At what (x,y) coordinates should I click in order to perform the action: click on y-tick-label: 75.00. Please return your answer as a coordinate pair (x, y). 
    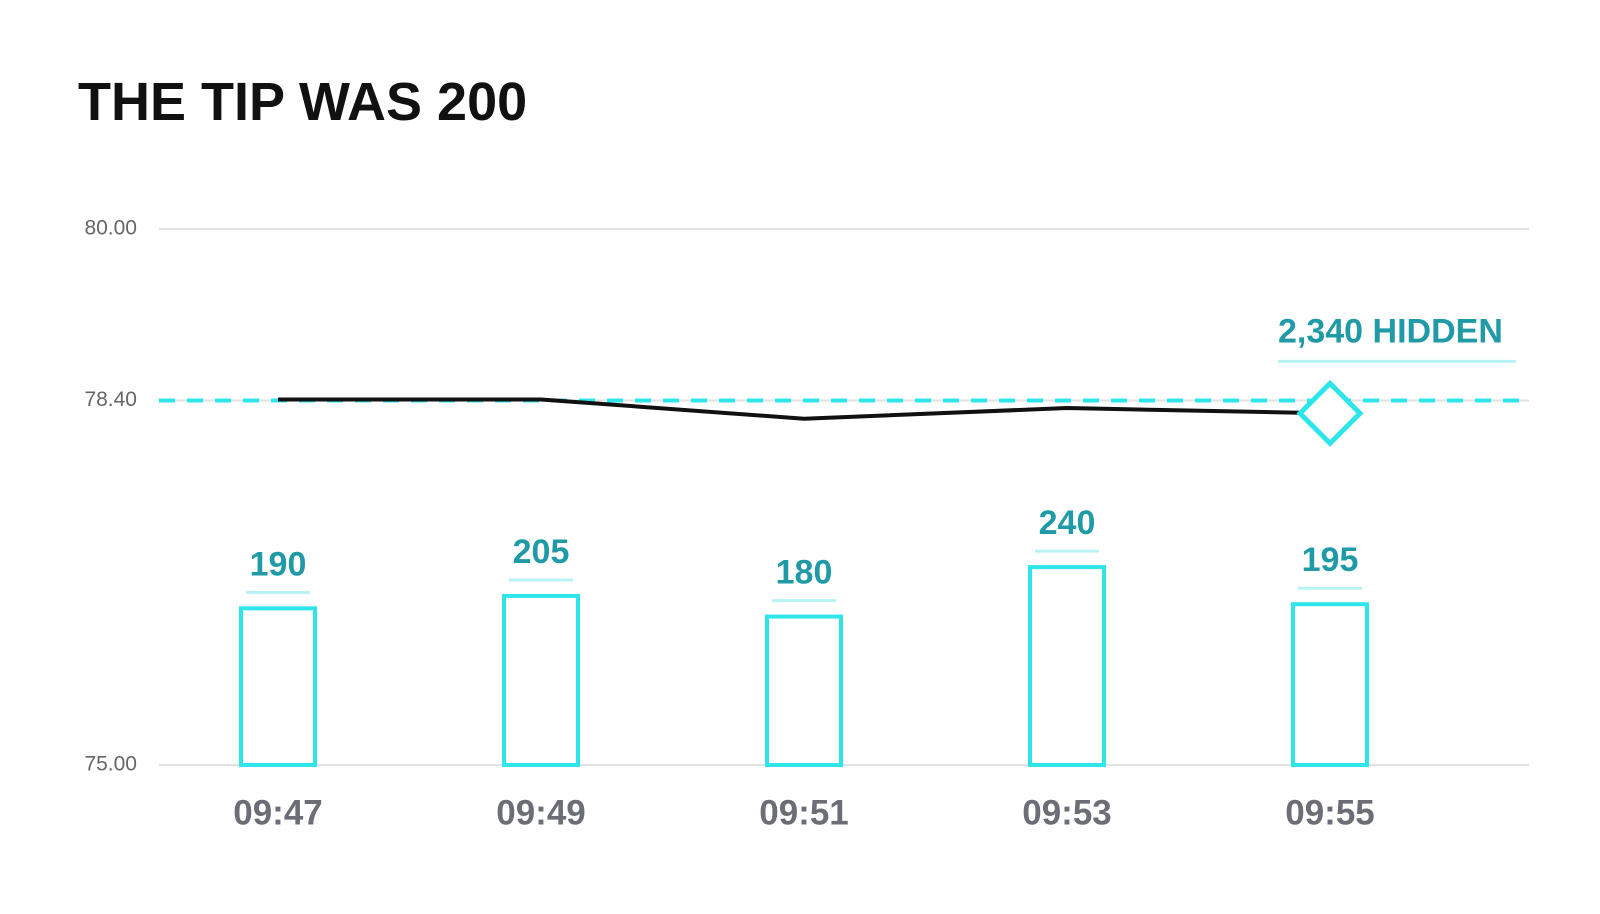
    Looking at the image, I should click on (110, 764).